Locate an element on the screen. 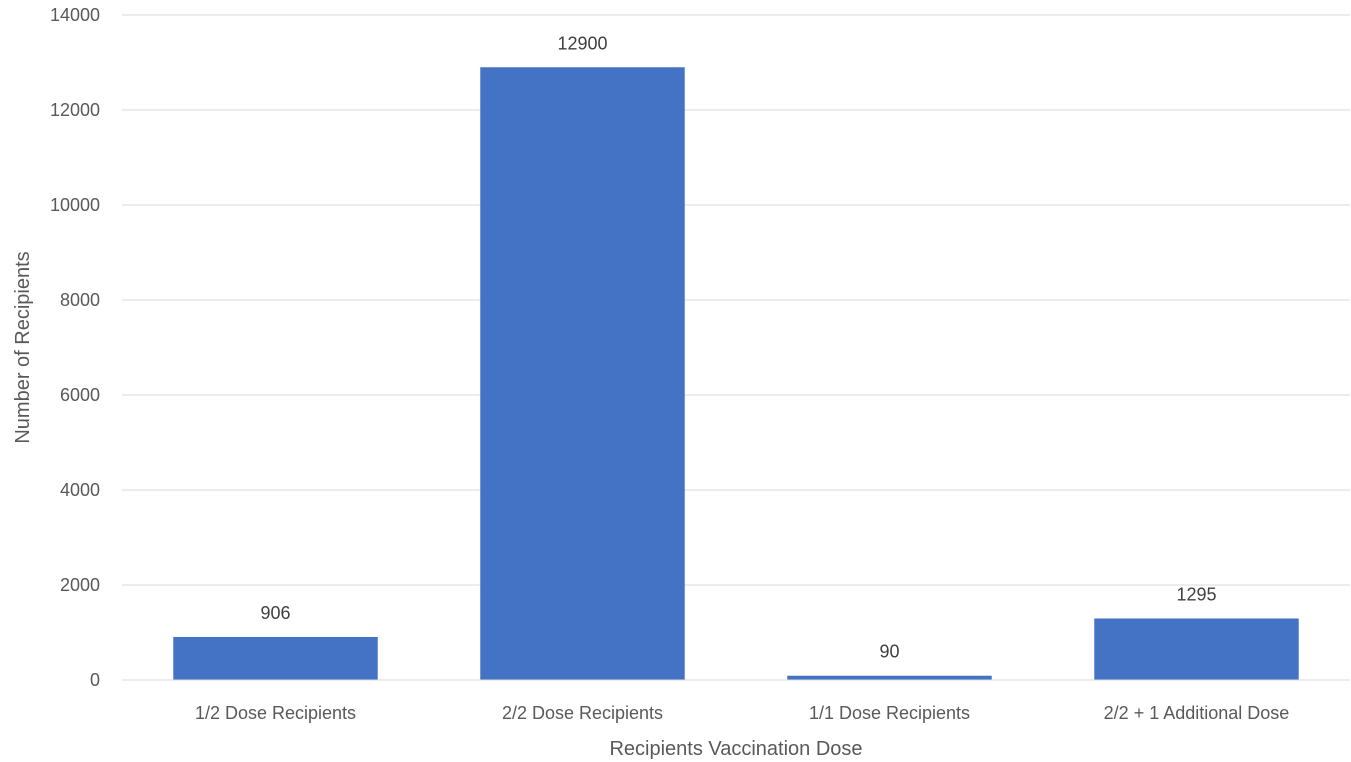 The width and height of the screenshot is (1351, 762). bar-data-label: 906 is located at coordinates (275, 613).